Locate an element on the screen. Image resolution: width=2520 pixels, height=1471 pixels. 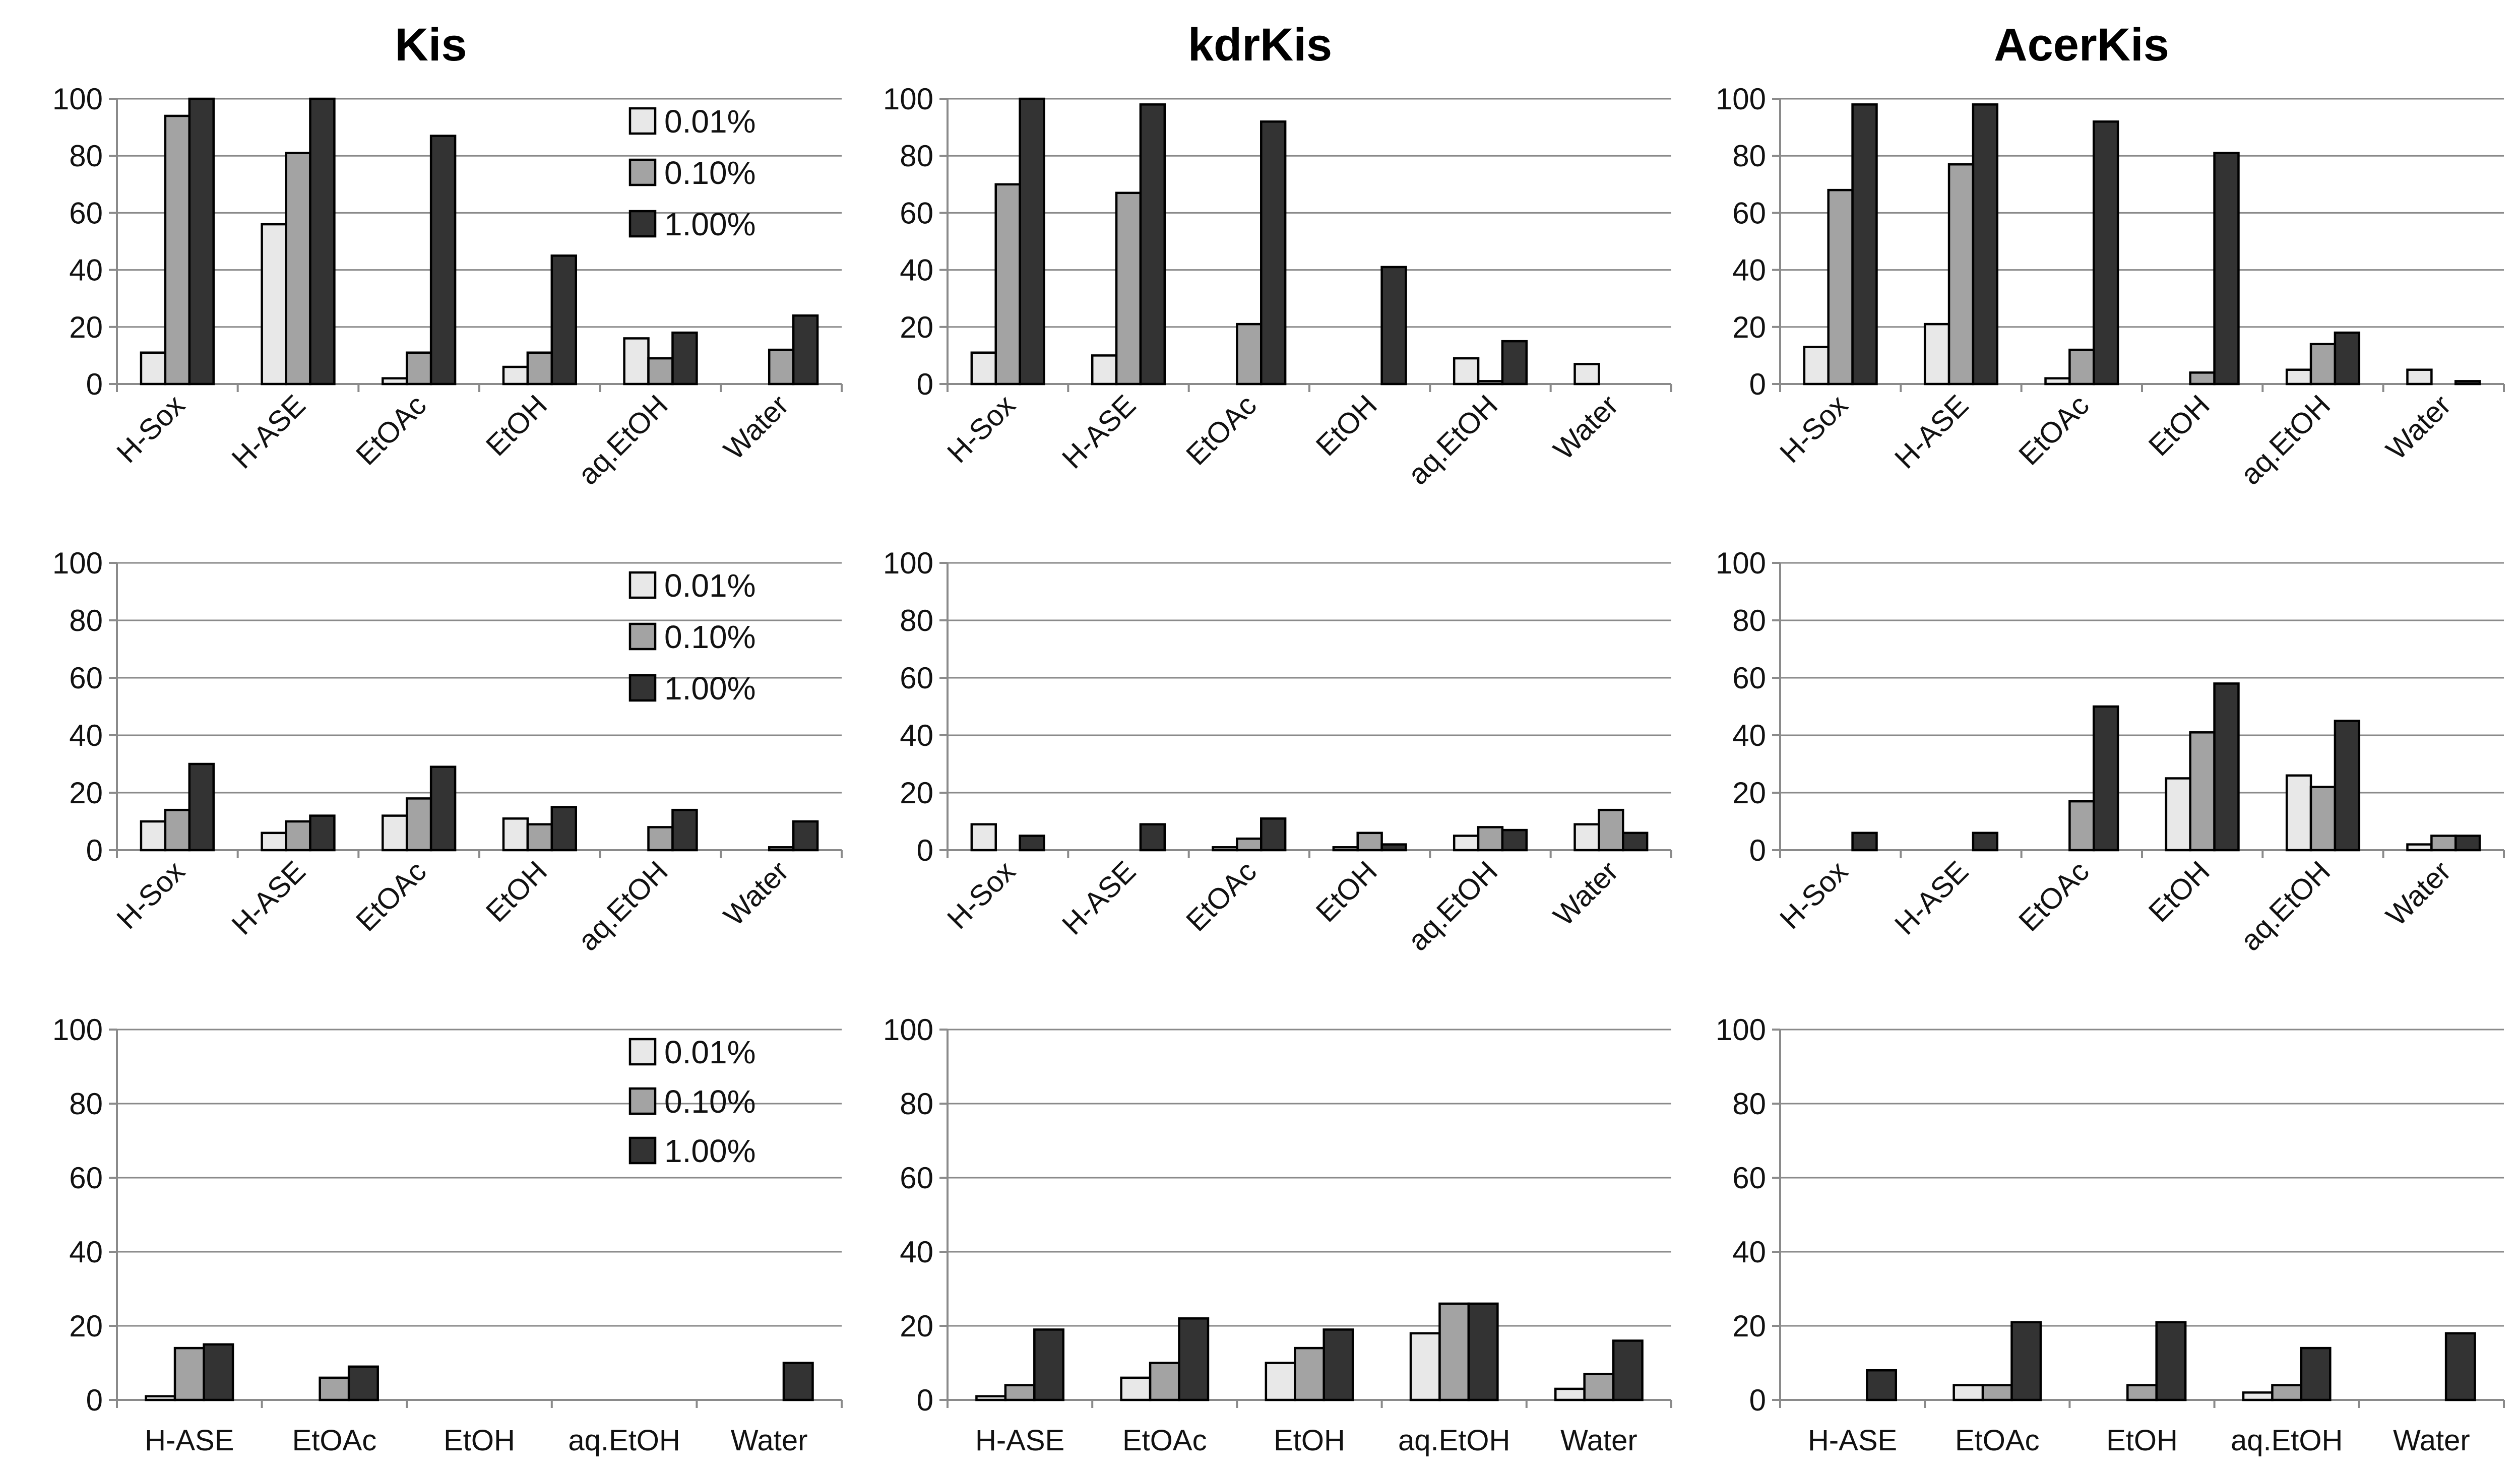
x-tick-label: H-Sox is located at coordinates (151, 429).